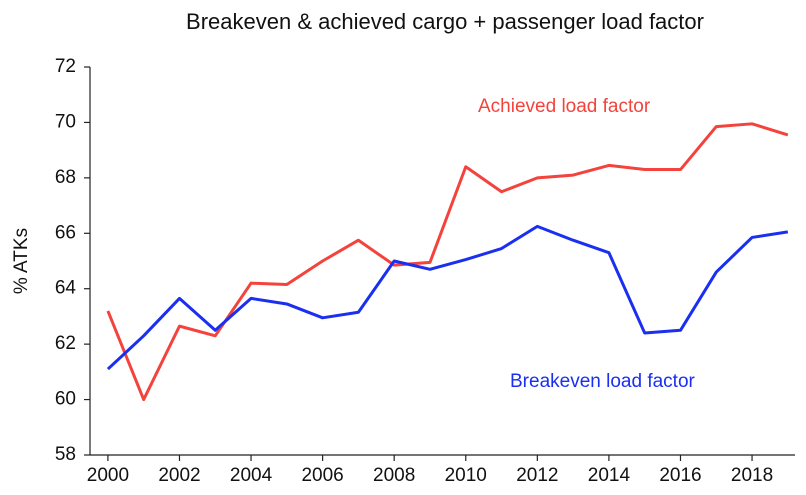  What do you see at coordinates (65, 177) in the screenshot?
I see `y-tick-label: 68` at bounding box center [65, 177].